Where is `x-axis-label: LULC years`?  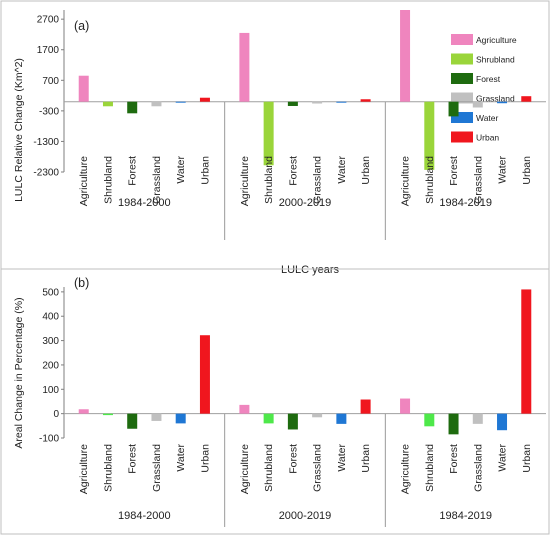 x-axis-label: LULC years is located at coordinates (310, 270).